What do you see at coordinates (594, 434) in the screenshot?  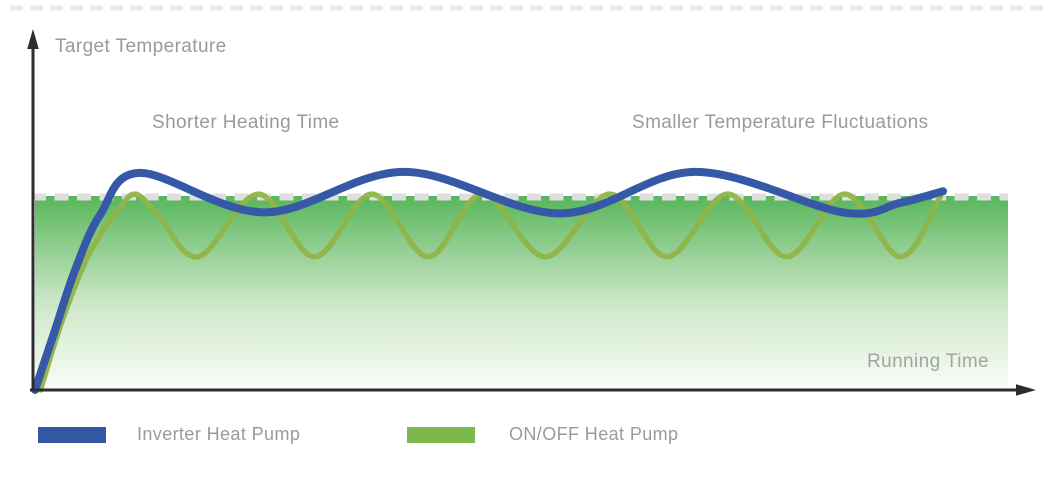 I see `legend-label-onoff: ON/OFF Heat Pump` at bounding box center [594, 434].